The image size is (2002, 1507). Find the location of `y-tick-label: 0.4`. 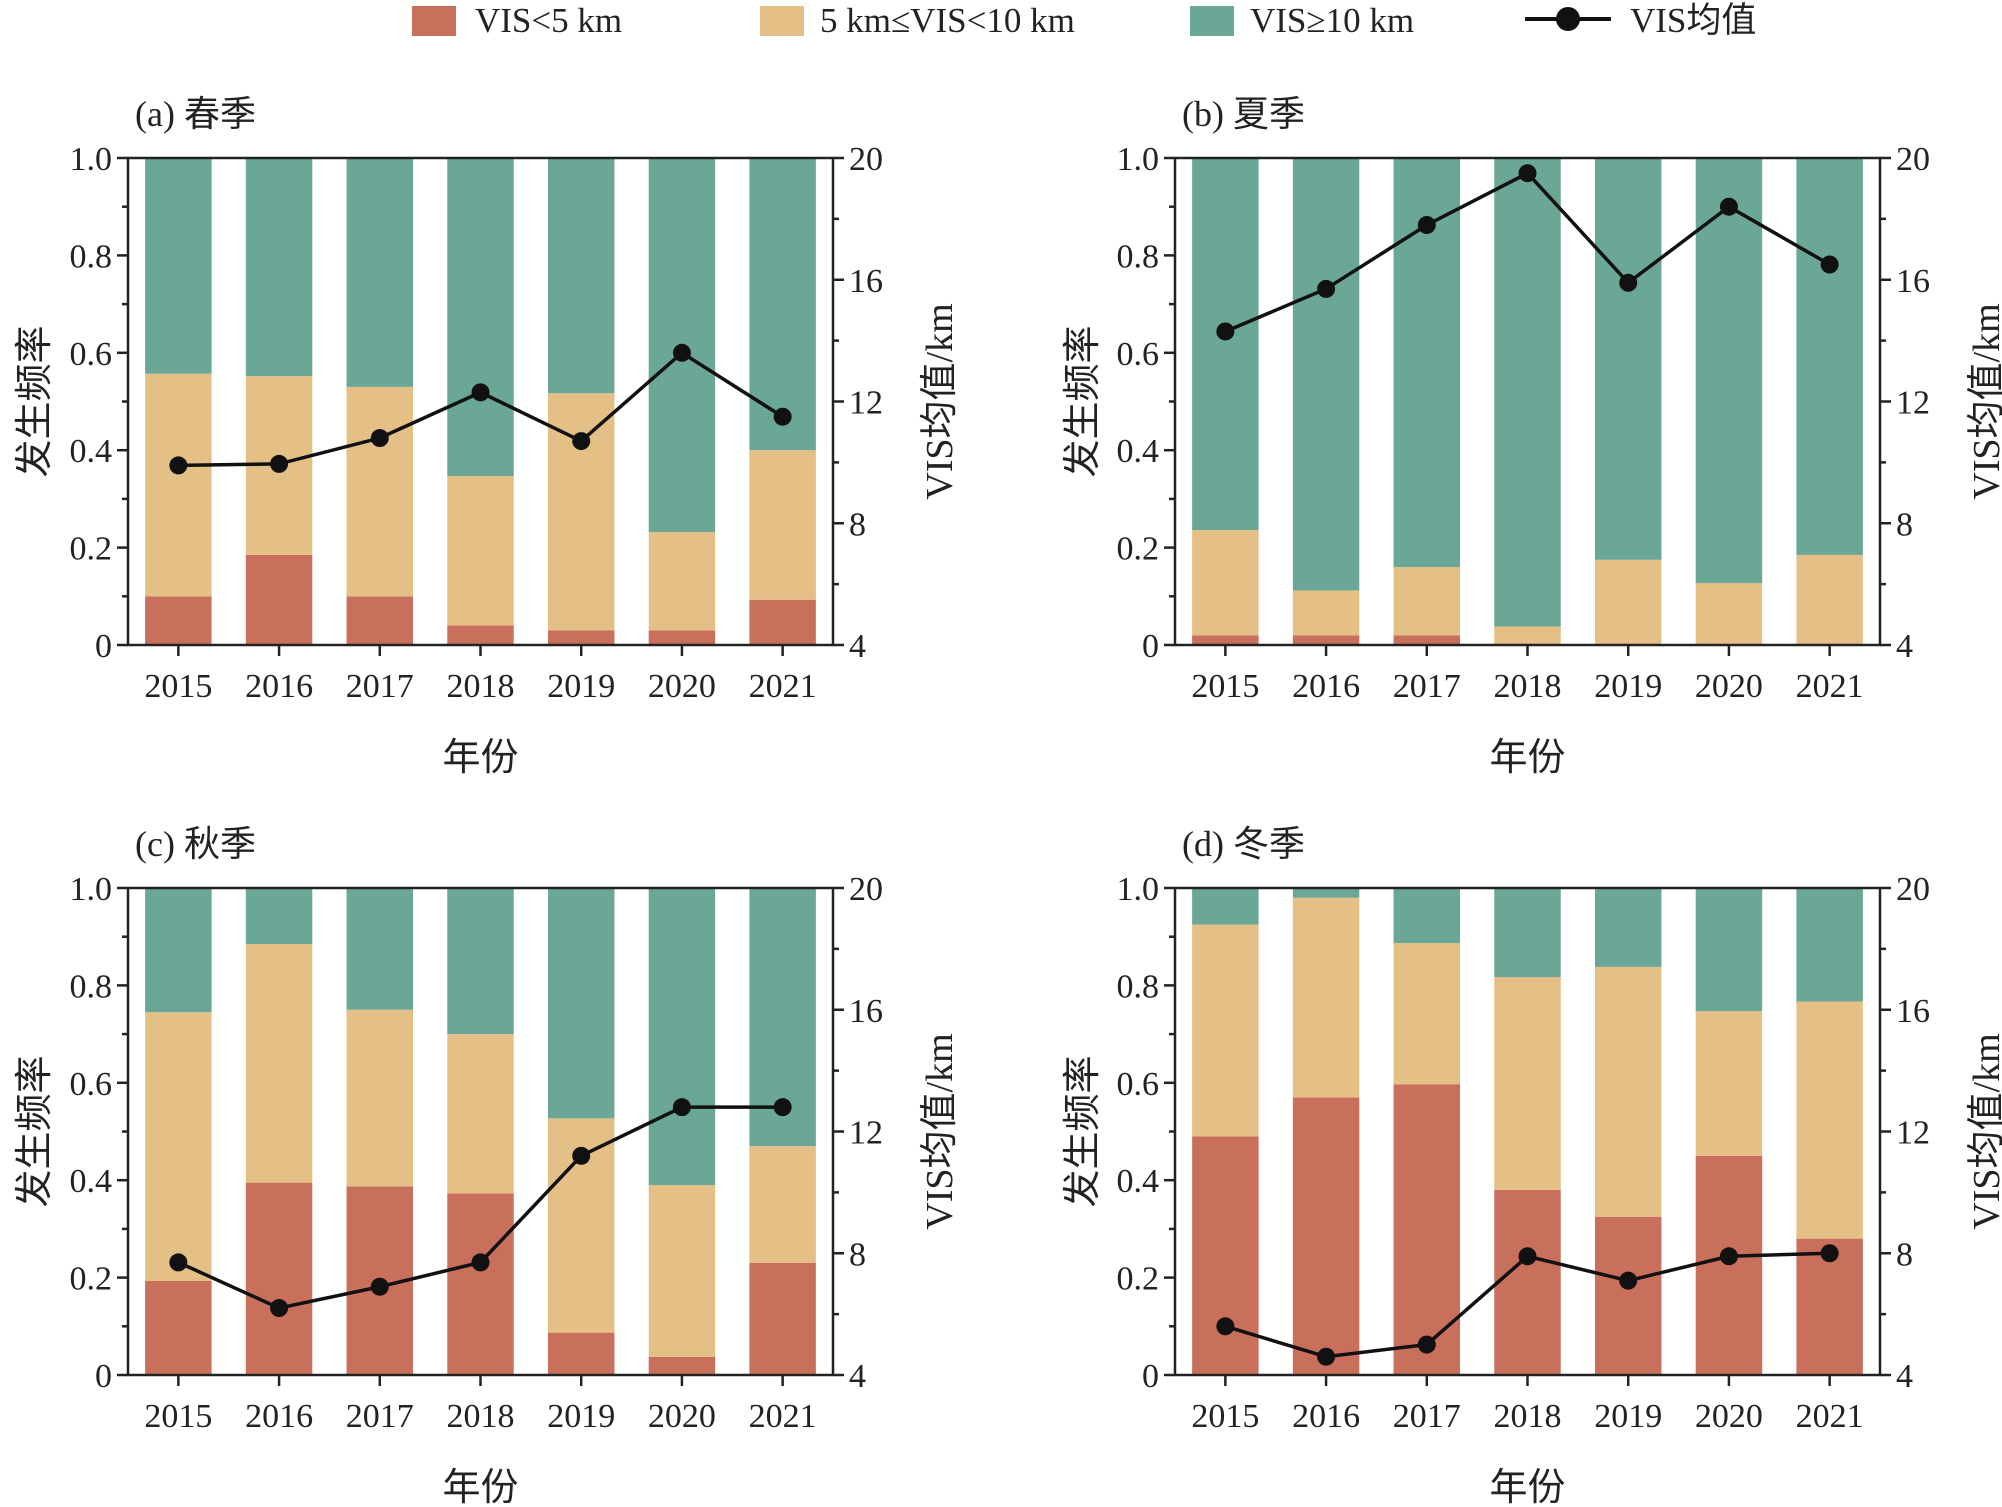

y-tick-label: 0.4 is located at coordinates (91, 451).